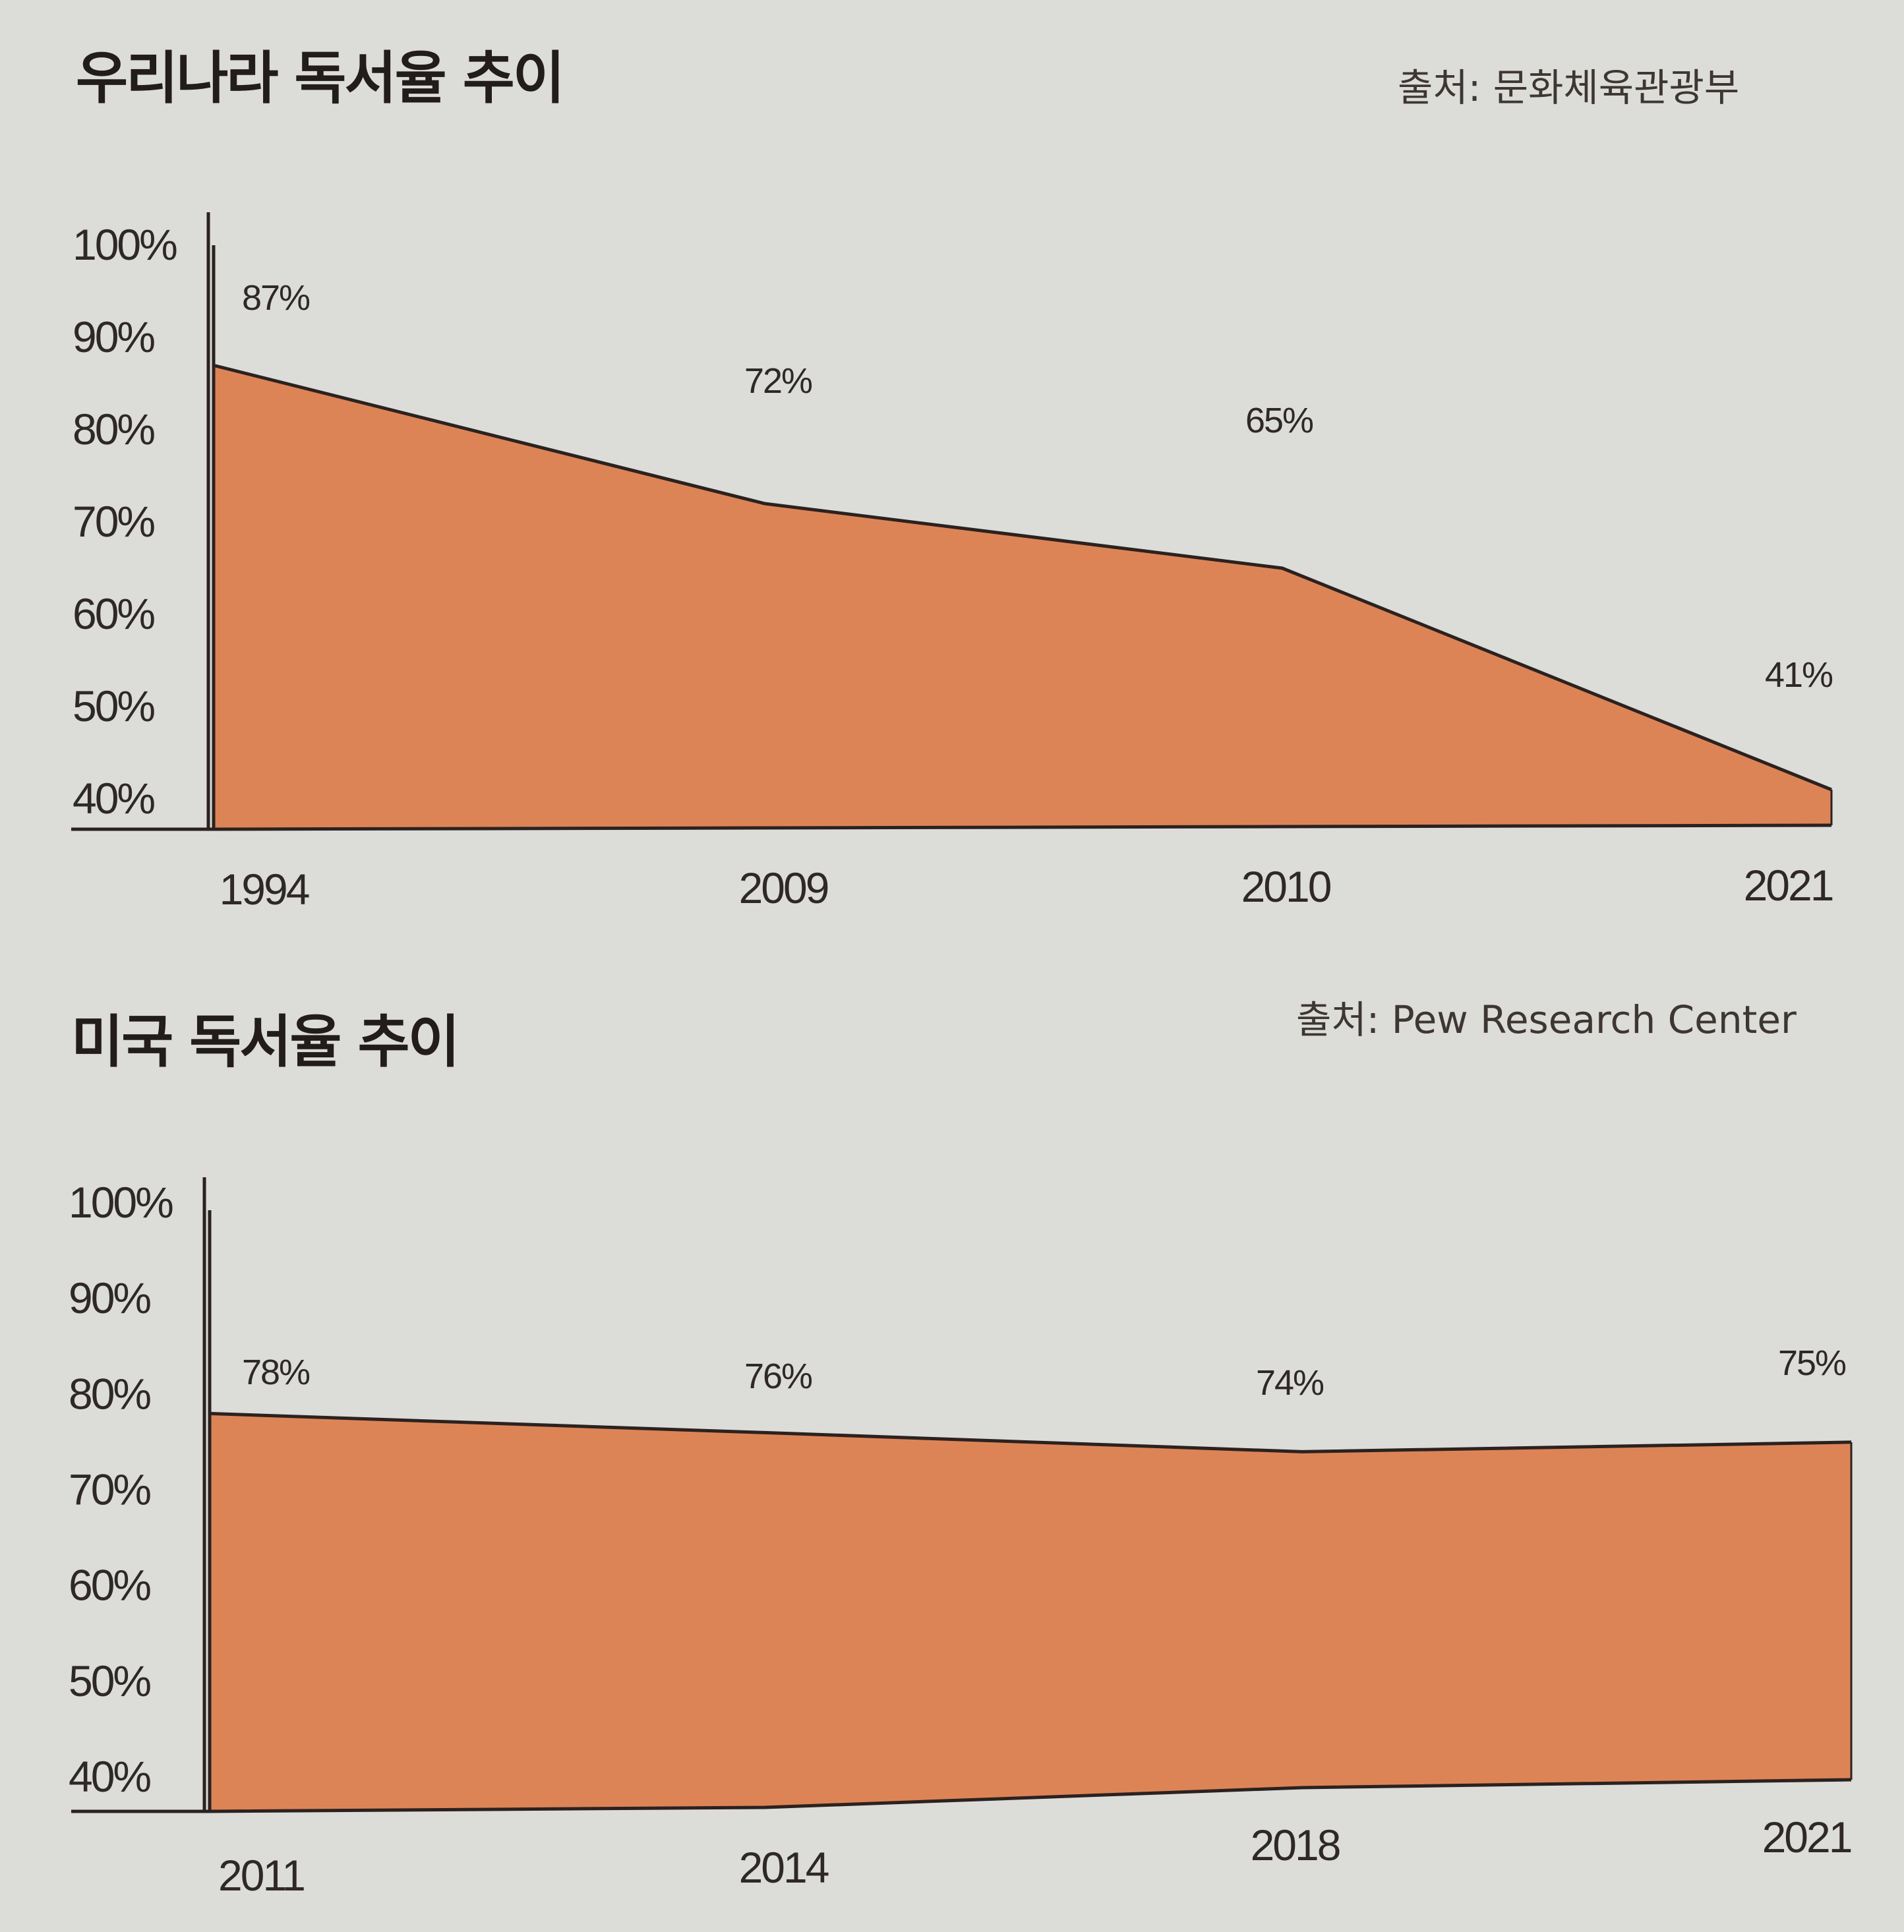 This screenshot has width=1904, height=1932. I want to click on data-label: 65%, so click(1279, 421).